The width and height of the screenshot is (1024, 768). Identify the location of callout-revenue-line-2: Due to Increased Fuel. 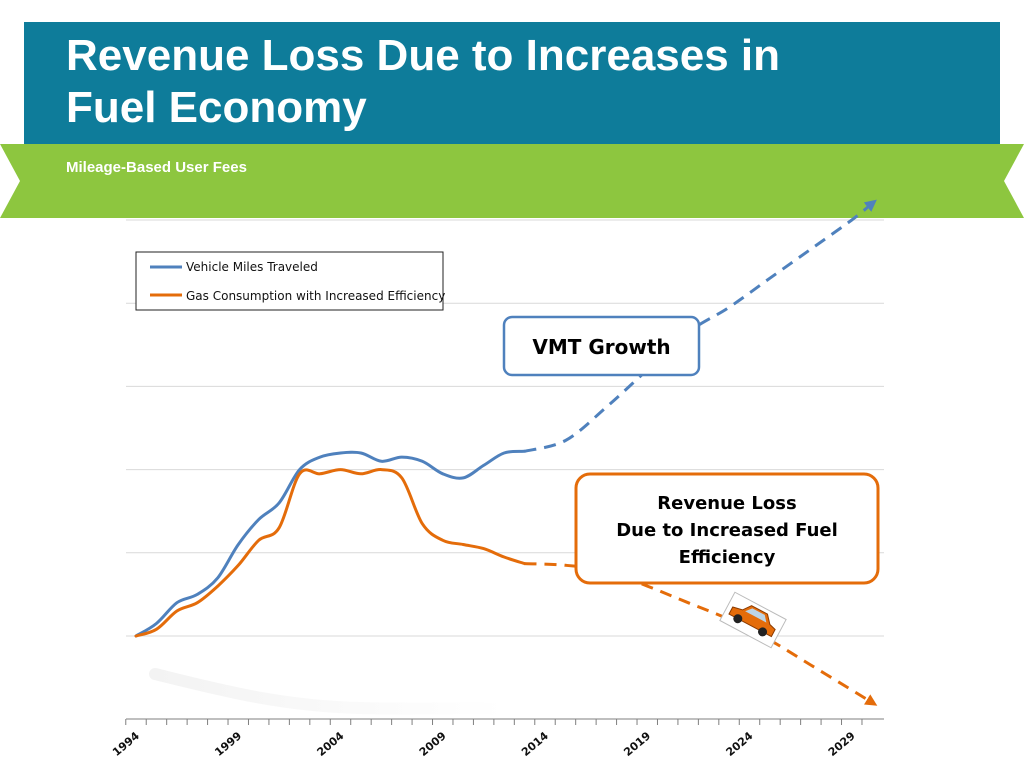
(727, 530).